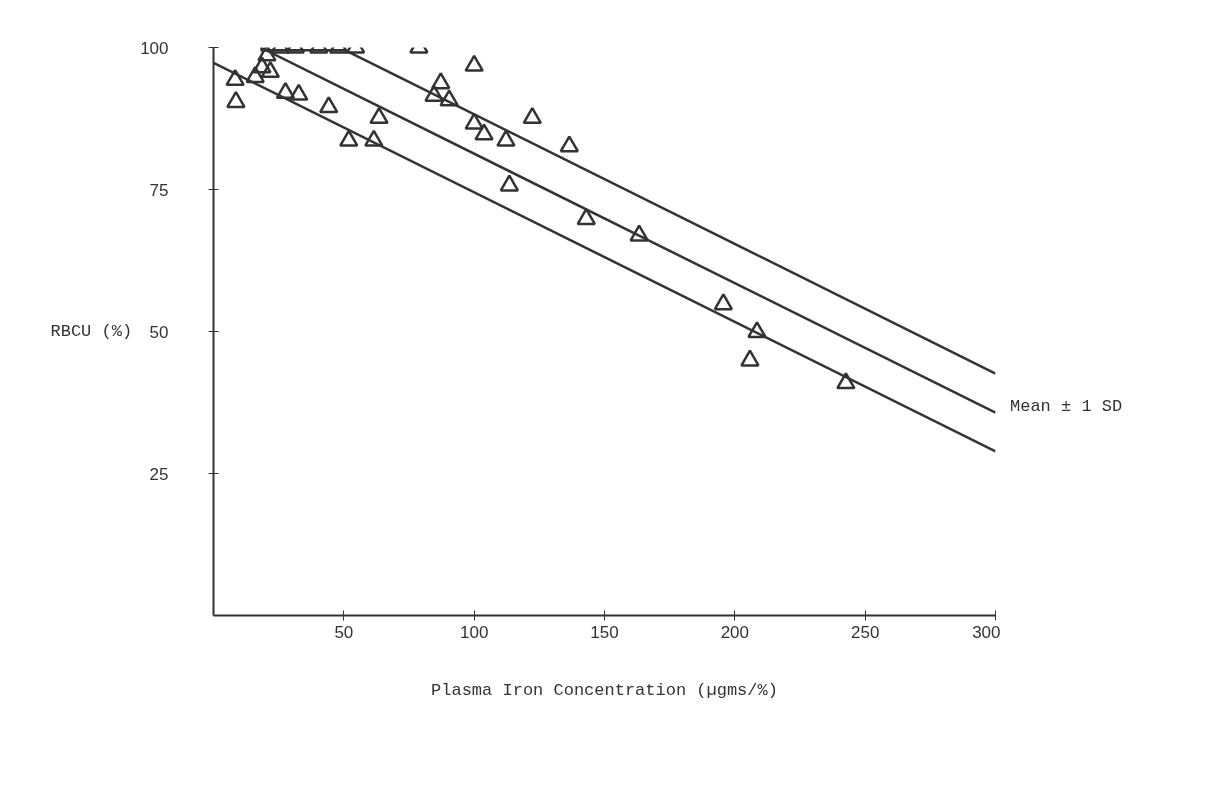 The width and height of the screenshot is (1226, 785). I want to click on y-tick-label: 100, so click(154, 48).